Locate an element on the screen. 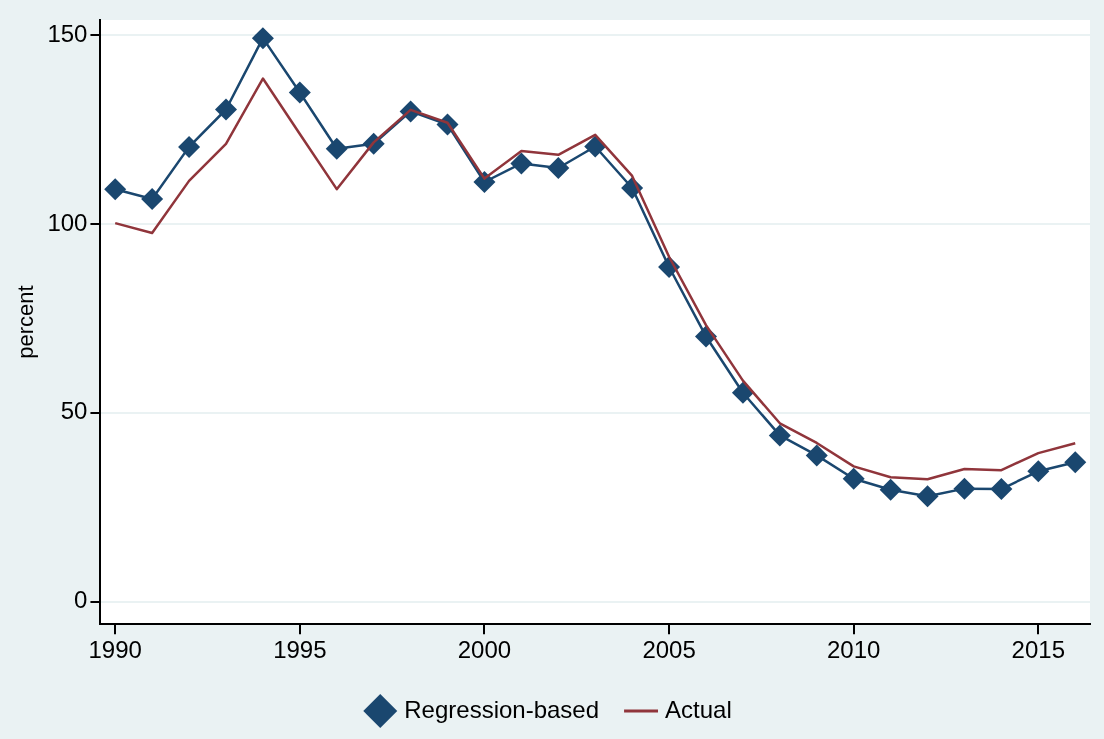 The image size is (1104, 739). x-tick-label: 1990 is located at coordinates (115, 650).